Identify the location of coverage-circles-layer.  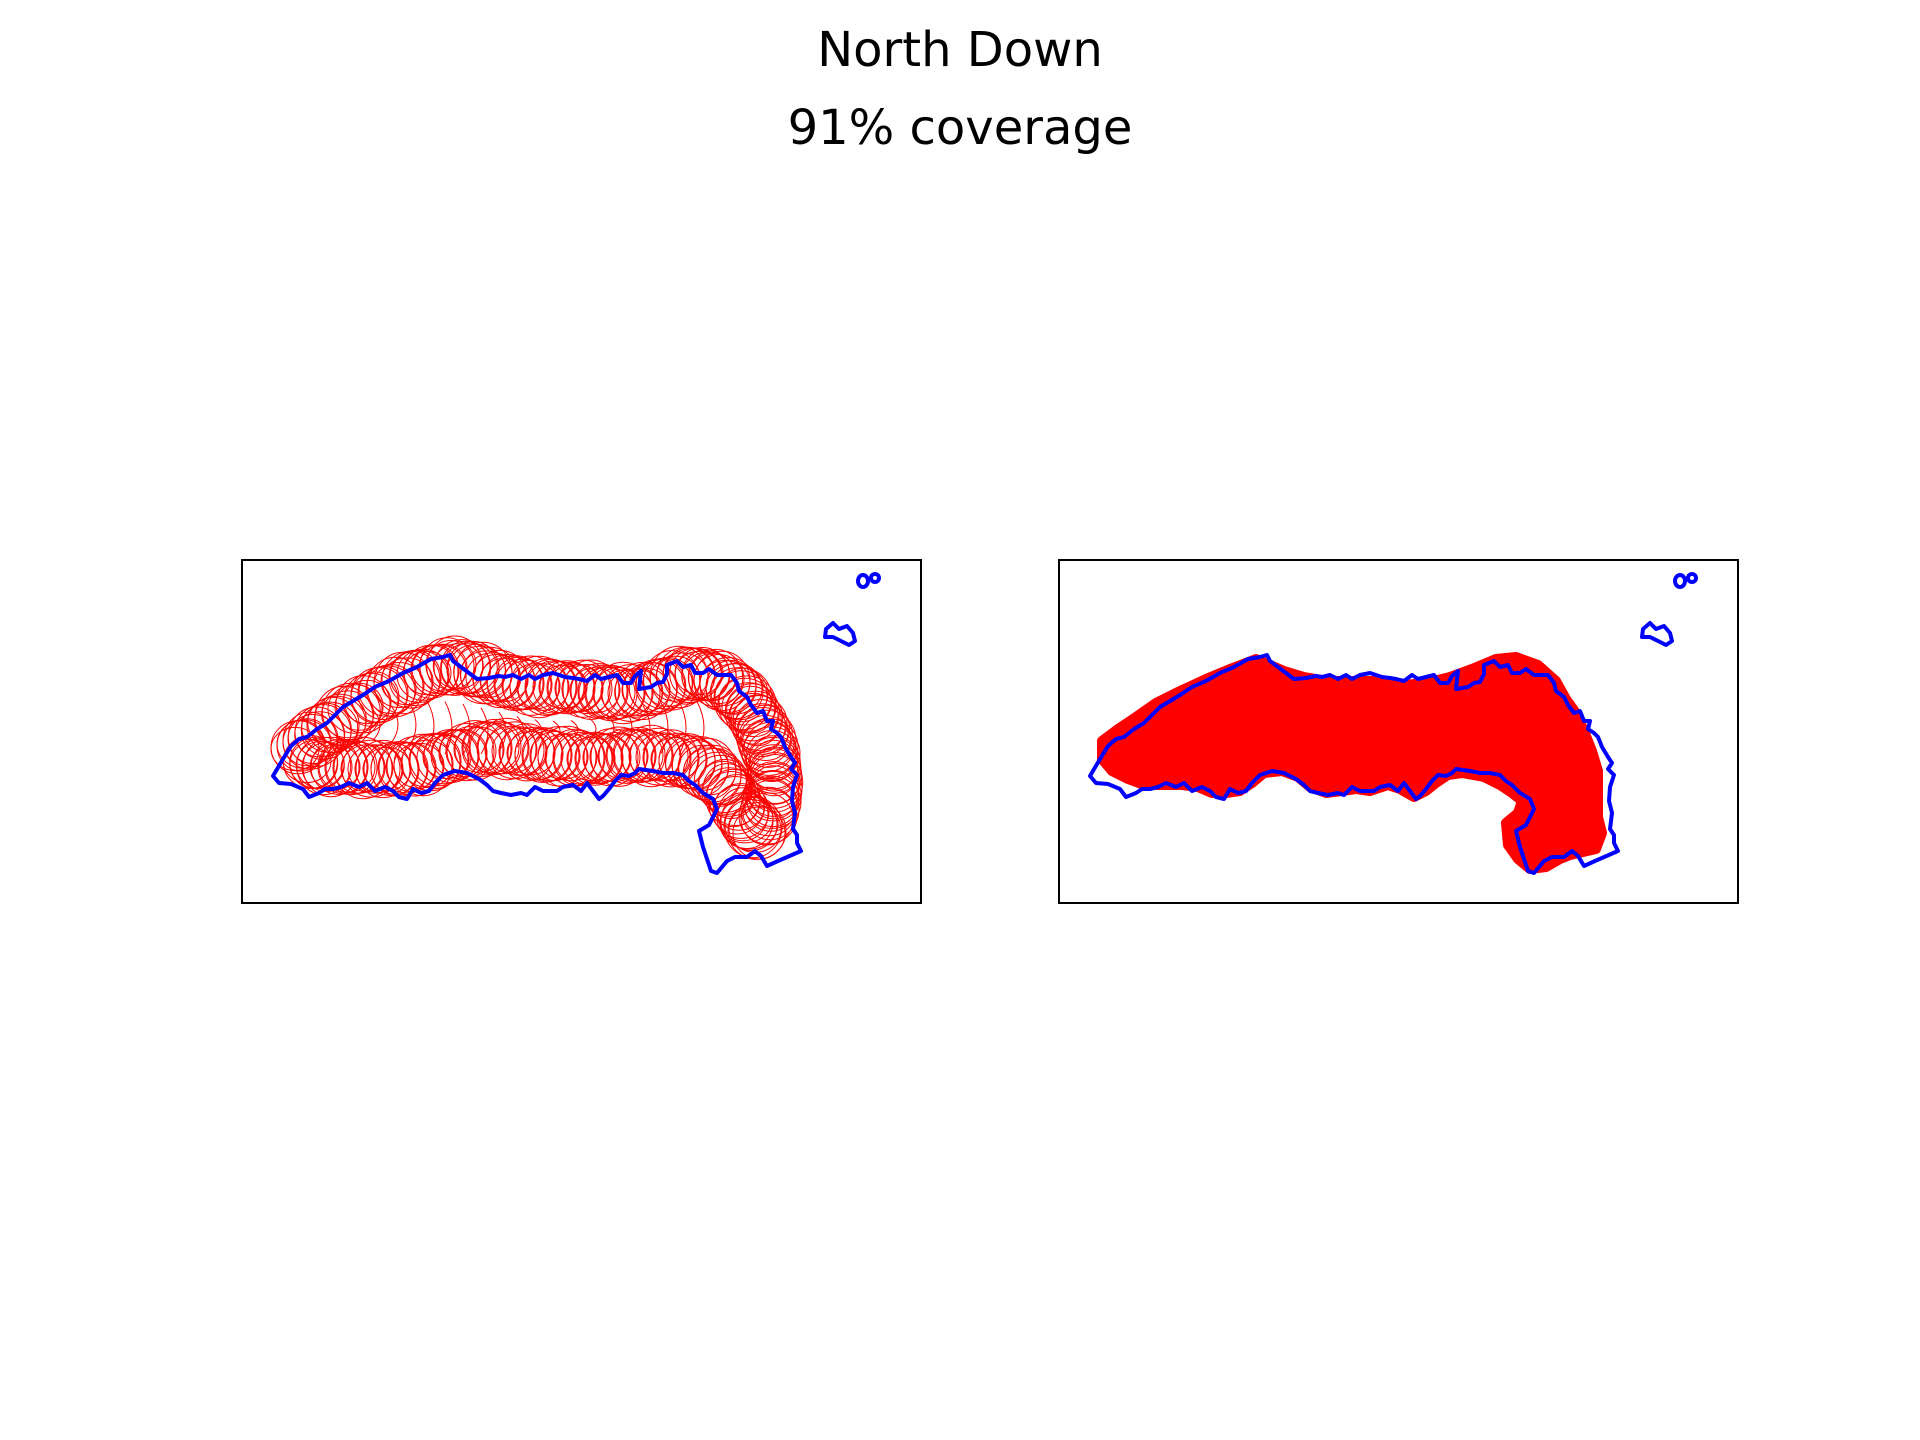
(537, 747).